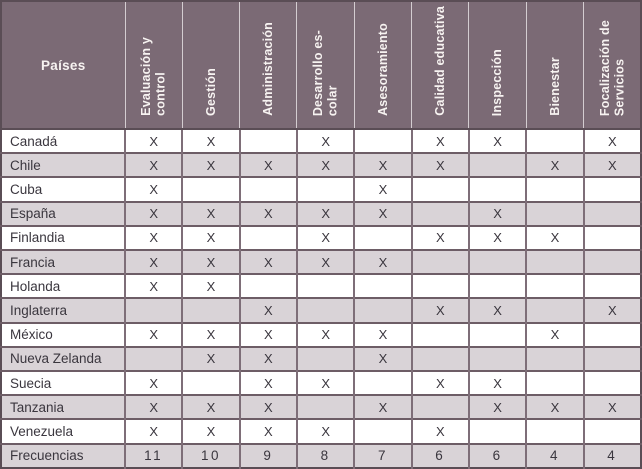  I want to click on country-cell: Venezuela, so click(63, 431).